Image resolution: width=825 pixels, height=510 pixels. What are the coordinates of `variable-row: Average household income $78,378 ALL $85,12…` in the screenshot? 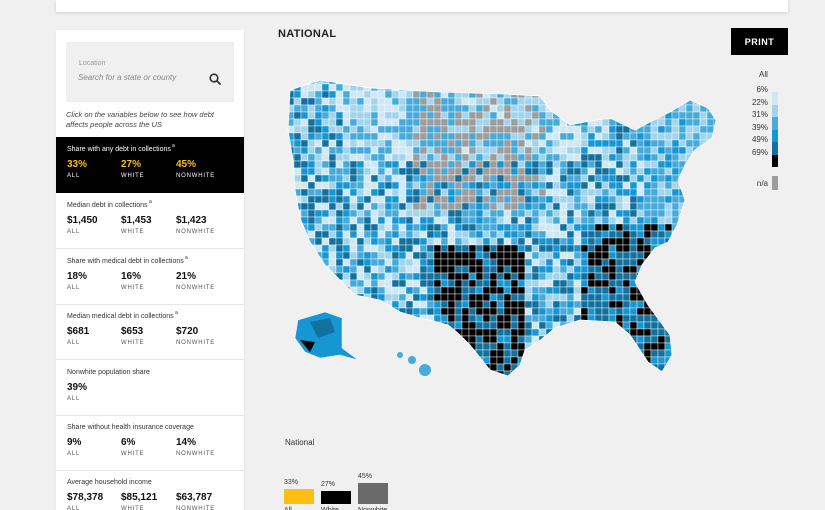 It's located at (150, 490).